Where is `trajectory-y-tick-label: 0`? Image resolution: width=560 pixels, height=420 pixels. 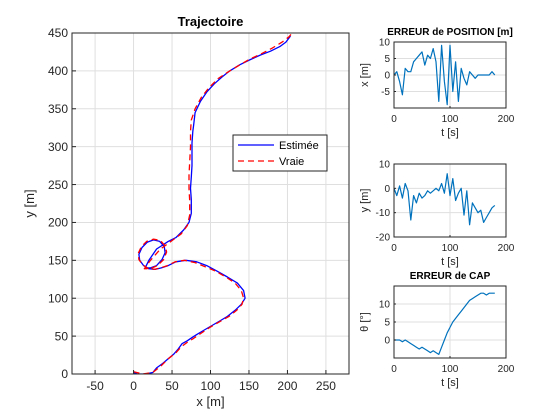 trajectory-y-tick-label: 0 is located at coordinates (64, 374).